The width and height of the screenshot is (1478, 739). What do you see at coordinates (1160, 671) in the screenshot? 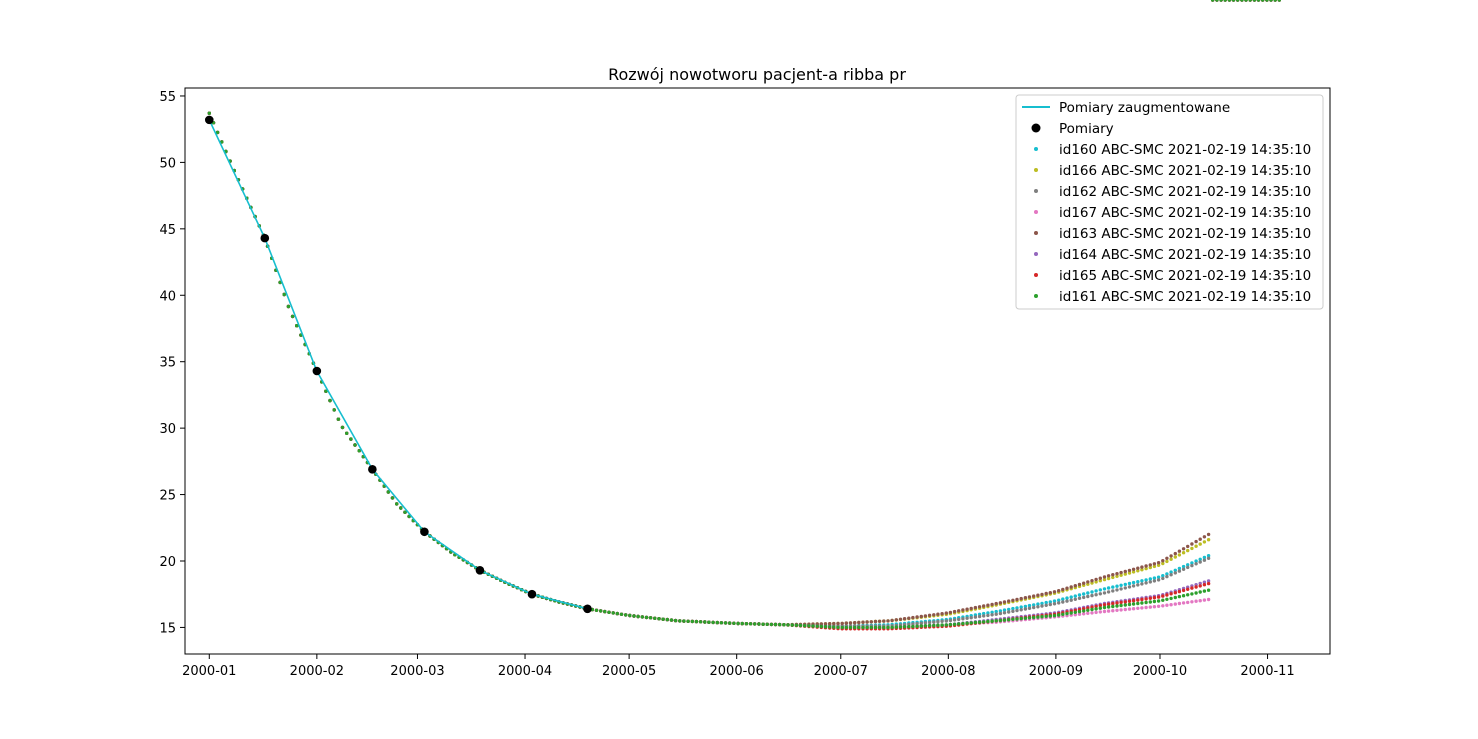
I see `x-tick-label: 2000-10` at bounding box center [1160, 671].